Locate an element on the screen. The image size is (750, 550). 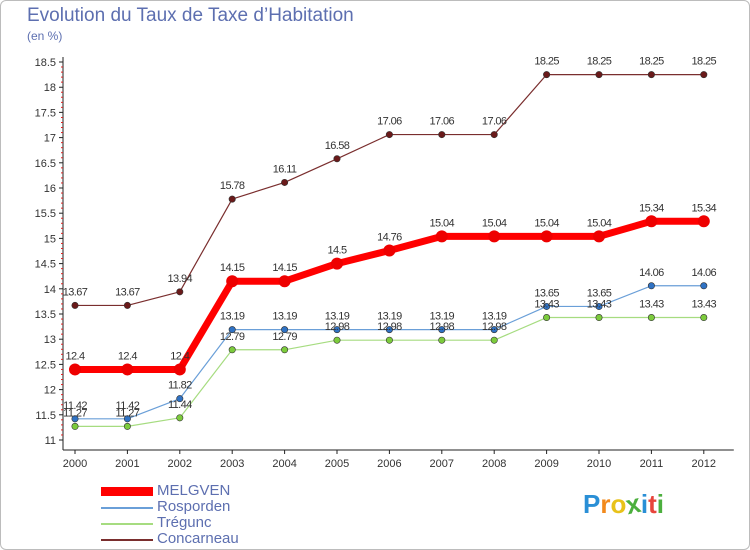
logo-letter: r is located at coordinates (605, 504).